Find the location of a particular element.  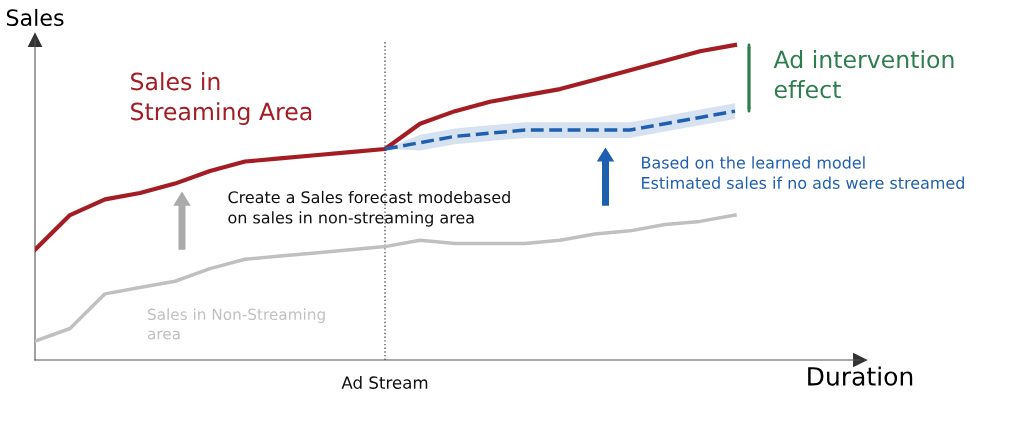

text: Ad intervention effect is located at coordinates (863, 74).